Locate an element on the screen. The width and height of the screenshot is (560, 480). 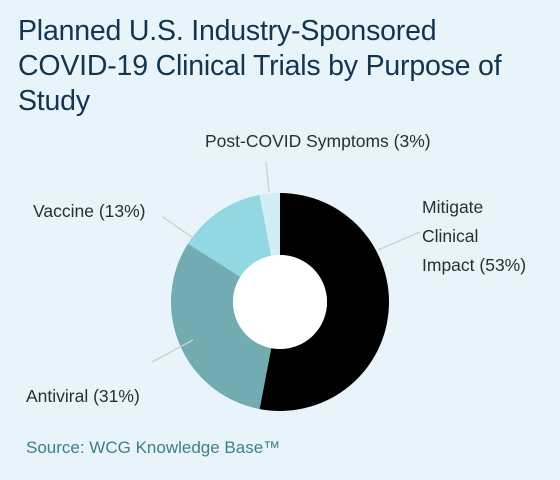
label-vaccine: Vaccine (13%) is located at coordinates (89, 211).